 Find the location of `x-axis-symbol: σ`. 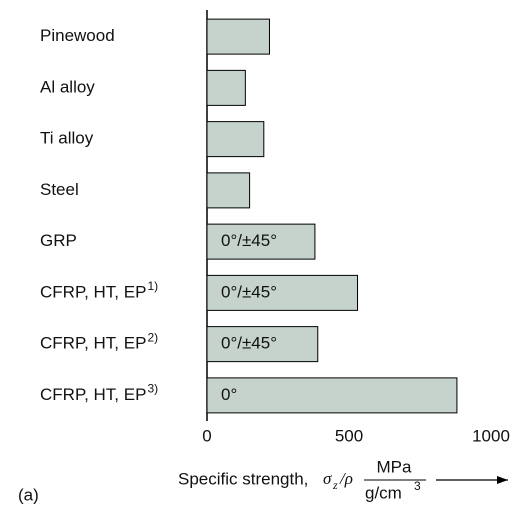

x-axis-symbol: σ is located at coordinates (327, 478).